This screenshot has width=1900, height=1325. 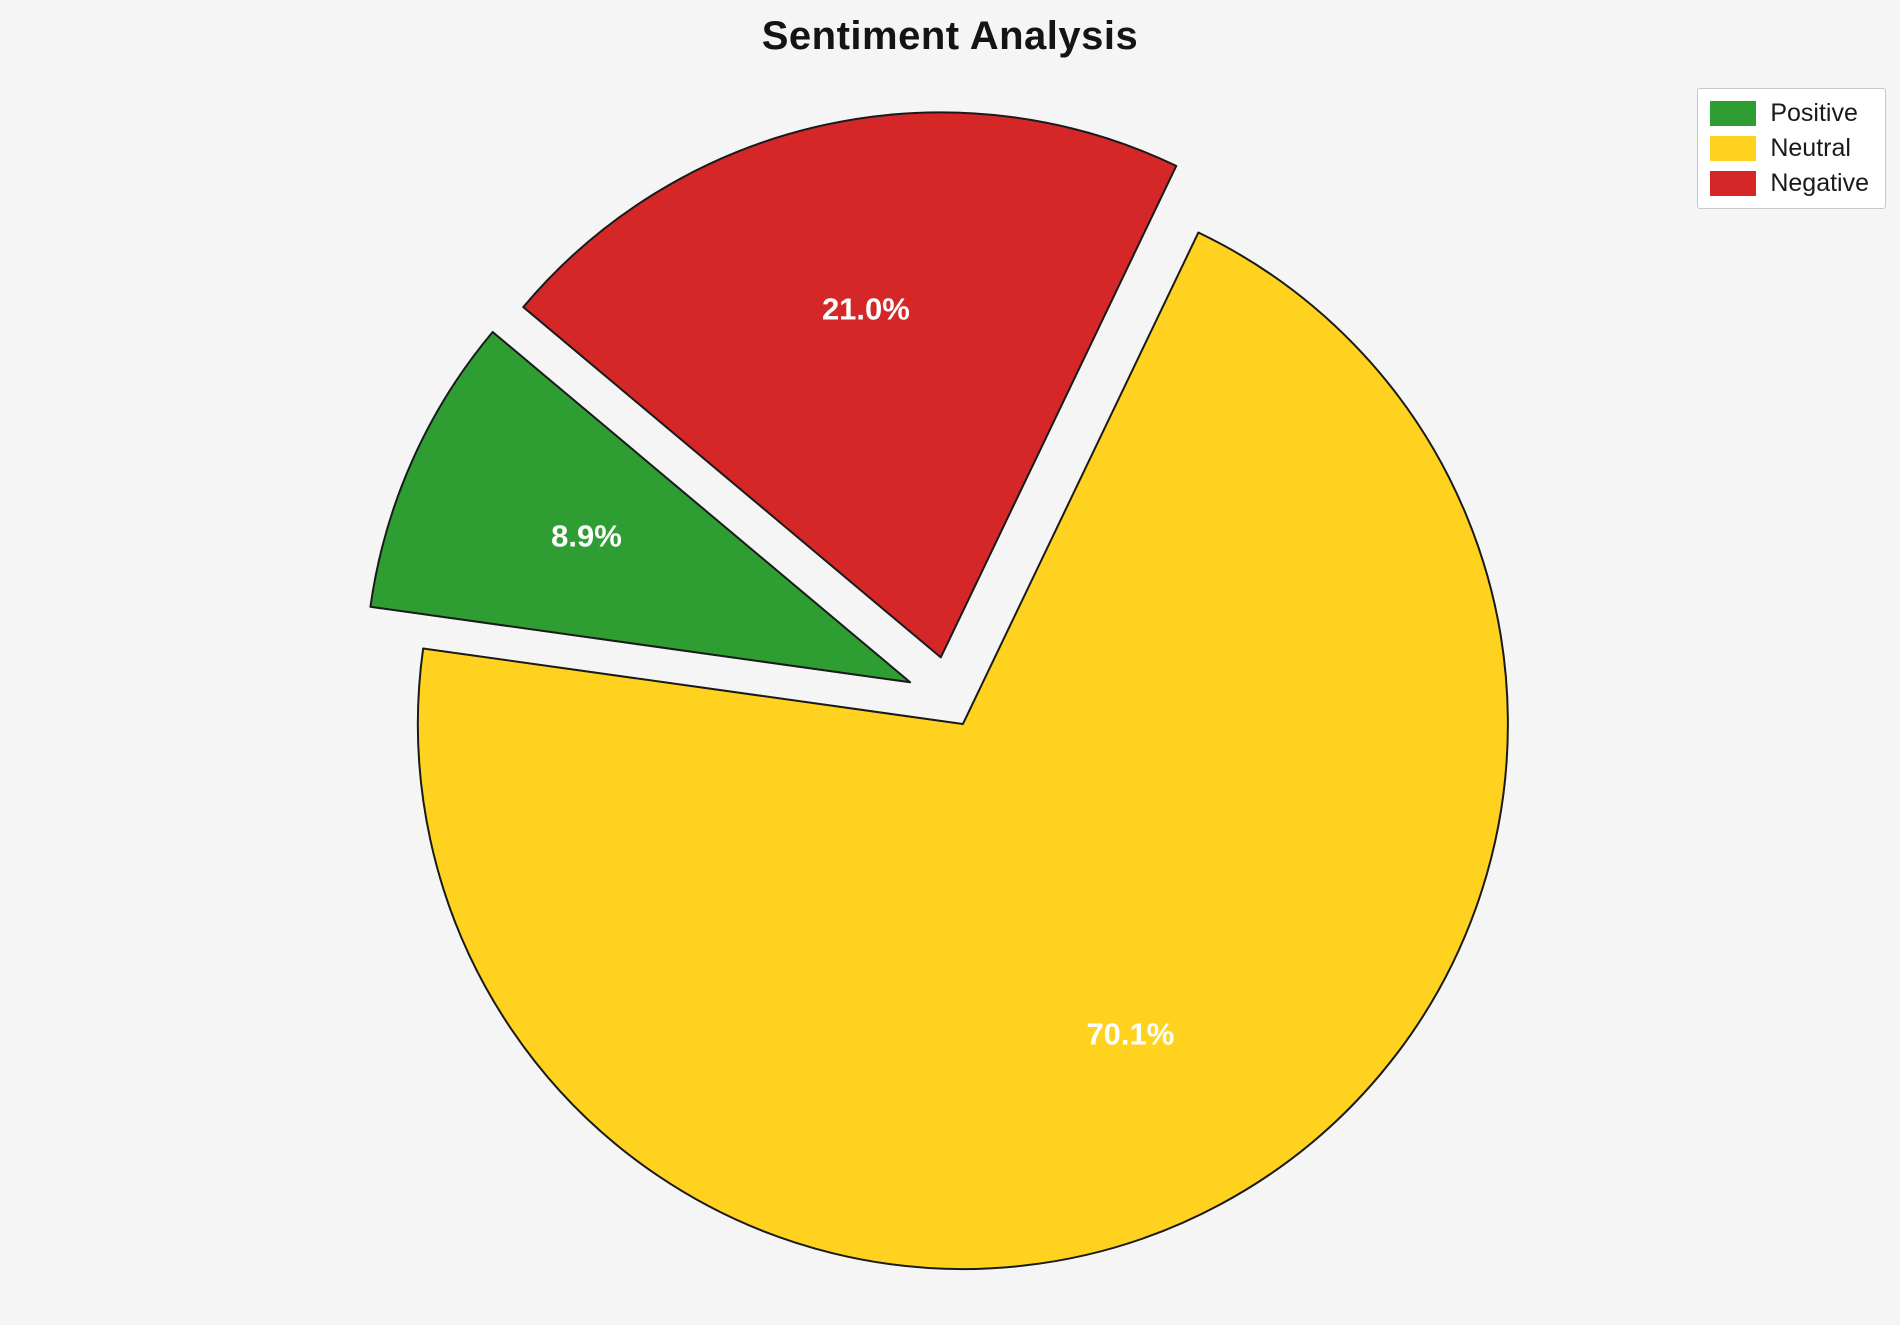 I want to click on pct-label-positive: 8.9%, so click(x=586, y=535).